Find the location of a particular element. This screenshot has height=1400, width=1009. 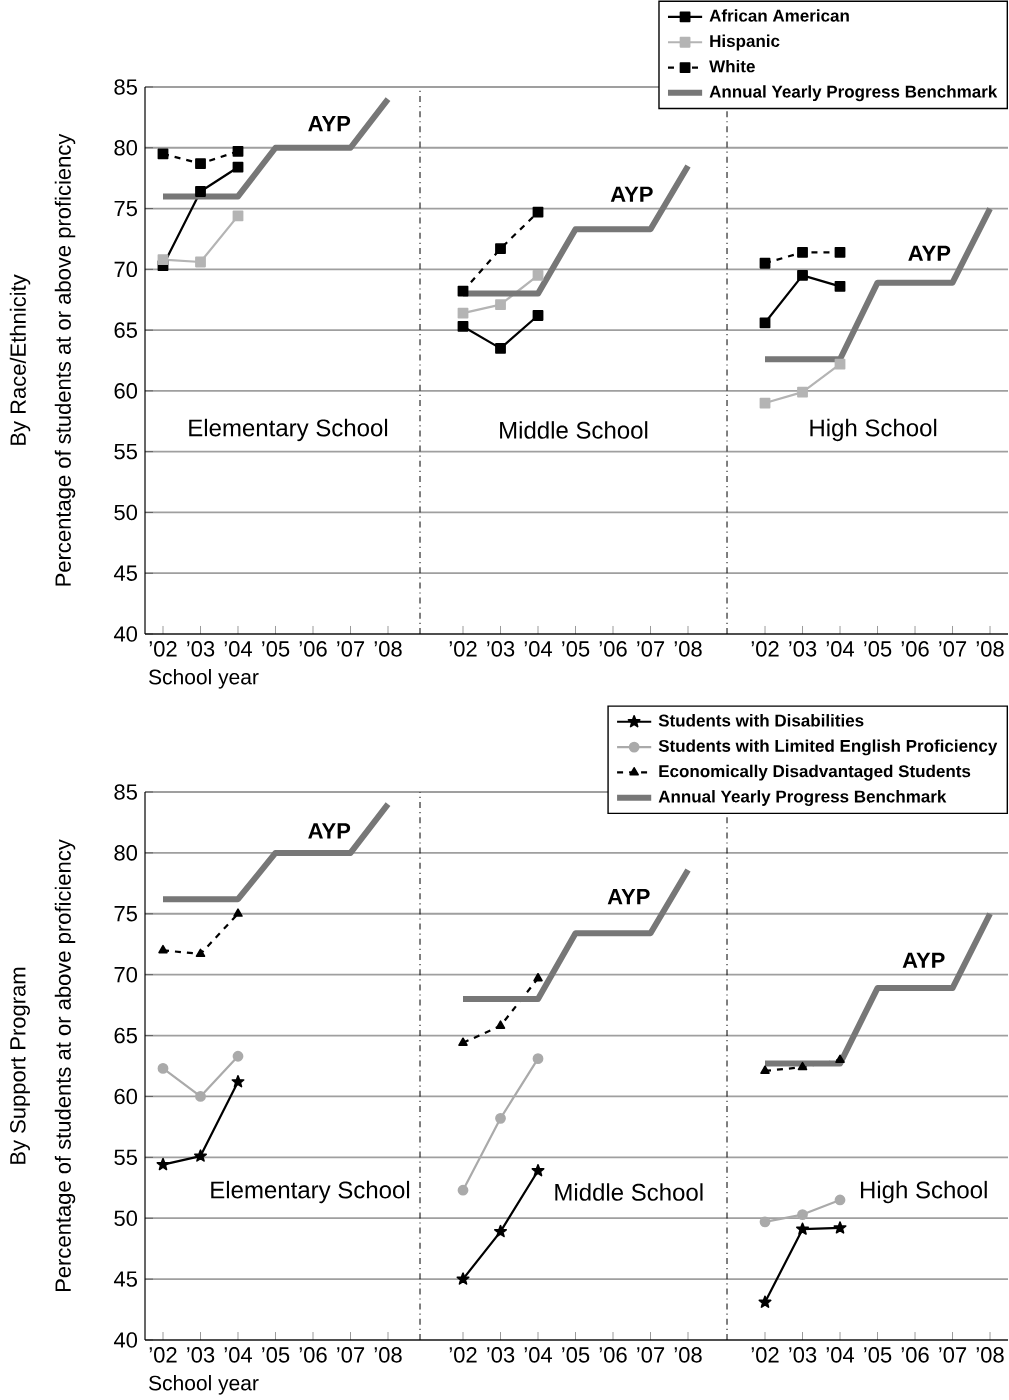

legend-label: Hispanic is located at coordinates (745, 42).